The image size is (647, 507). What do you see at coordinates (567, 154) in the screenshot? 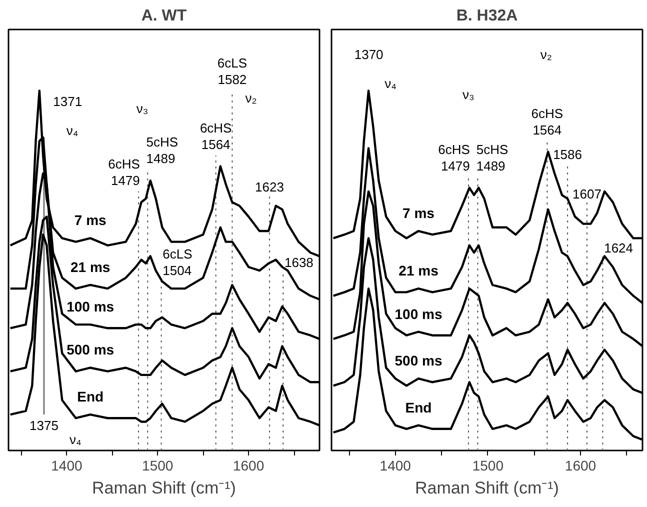
I see `ref-line-label: 1586` at bounding box center [567, 154].